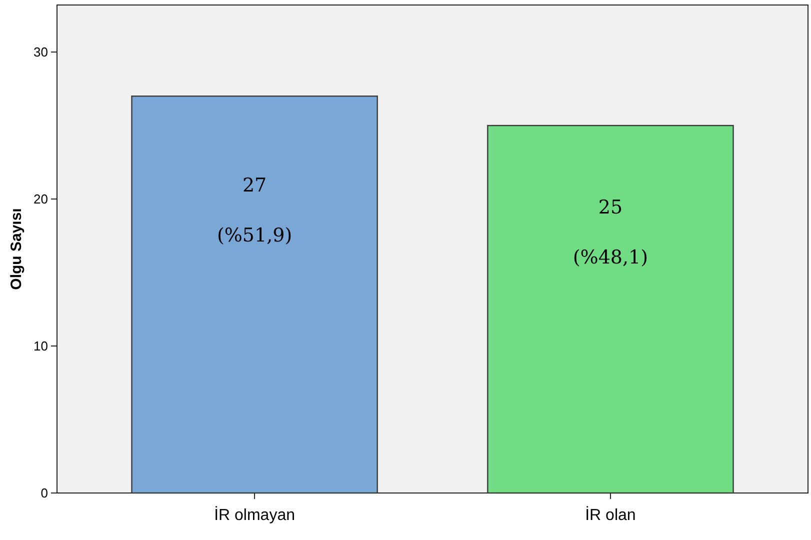 The image size is (811, 540). I want to click on text: 27 (%51,9), so click(254, 210).